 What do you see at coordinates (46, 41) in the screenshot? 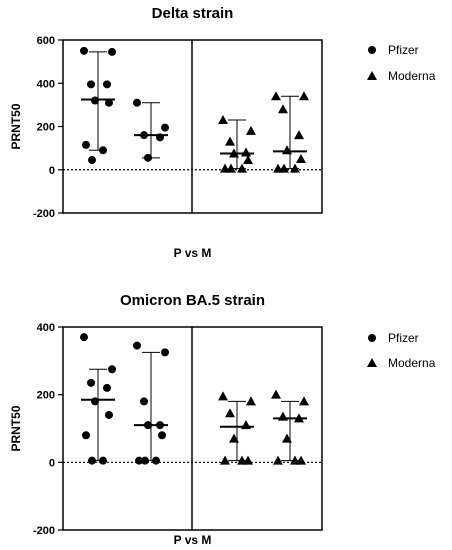
I see `y-tick-label: 600` at bounding box center [46, 41].